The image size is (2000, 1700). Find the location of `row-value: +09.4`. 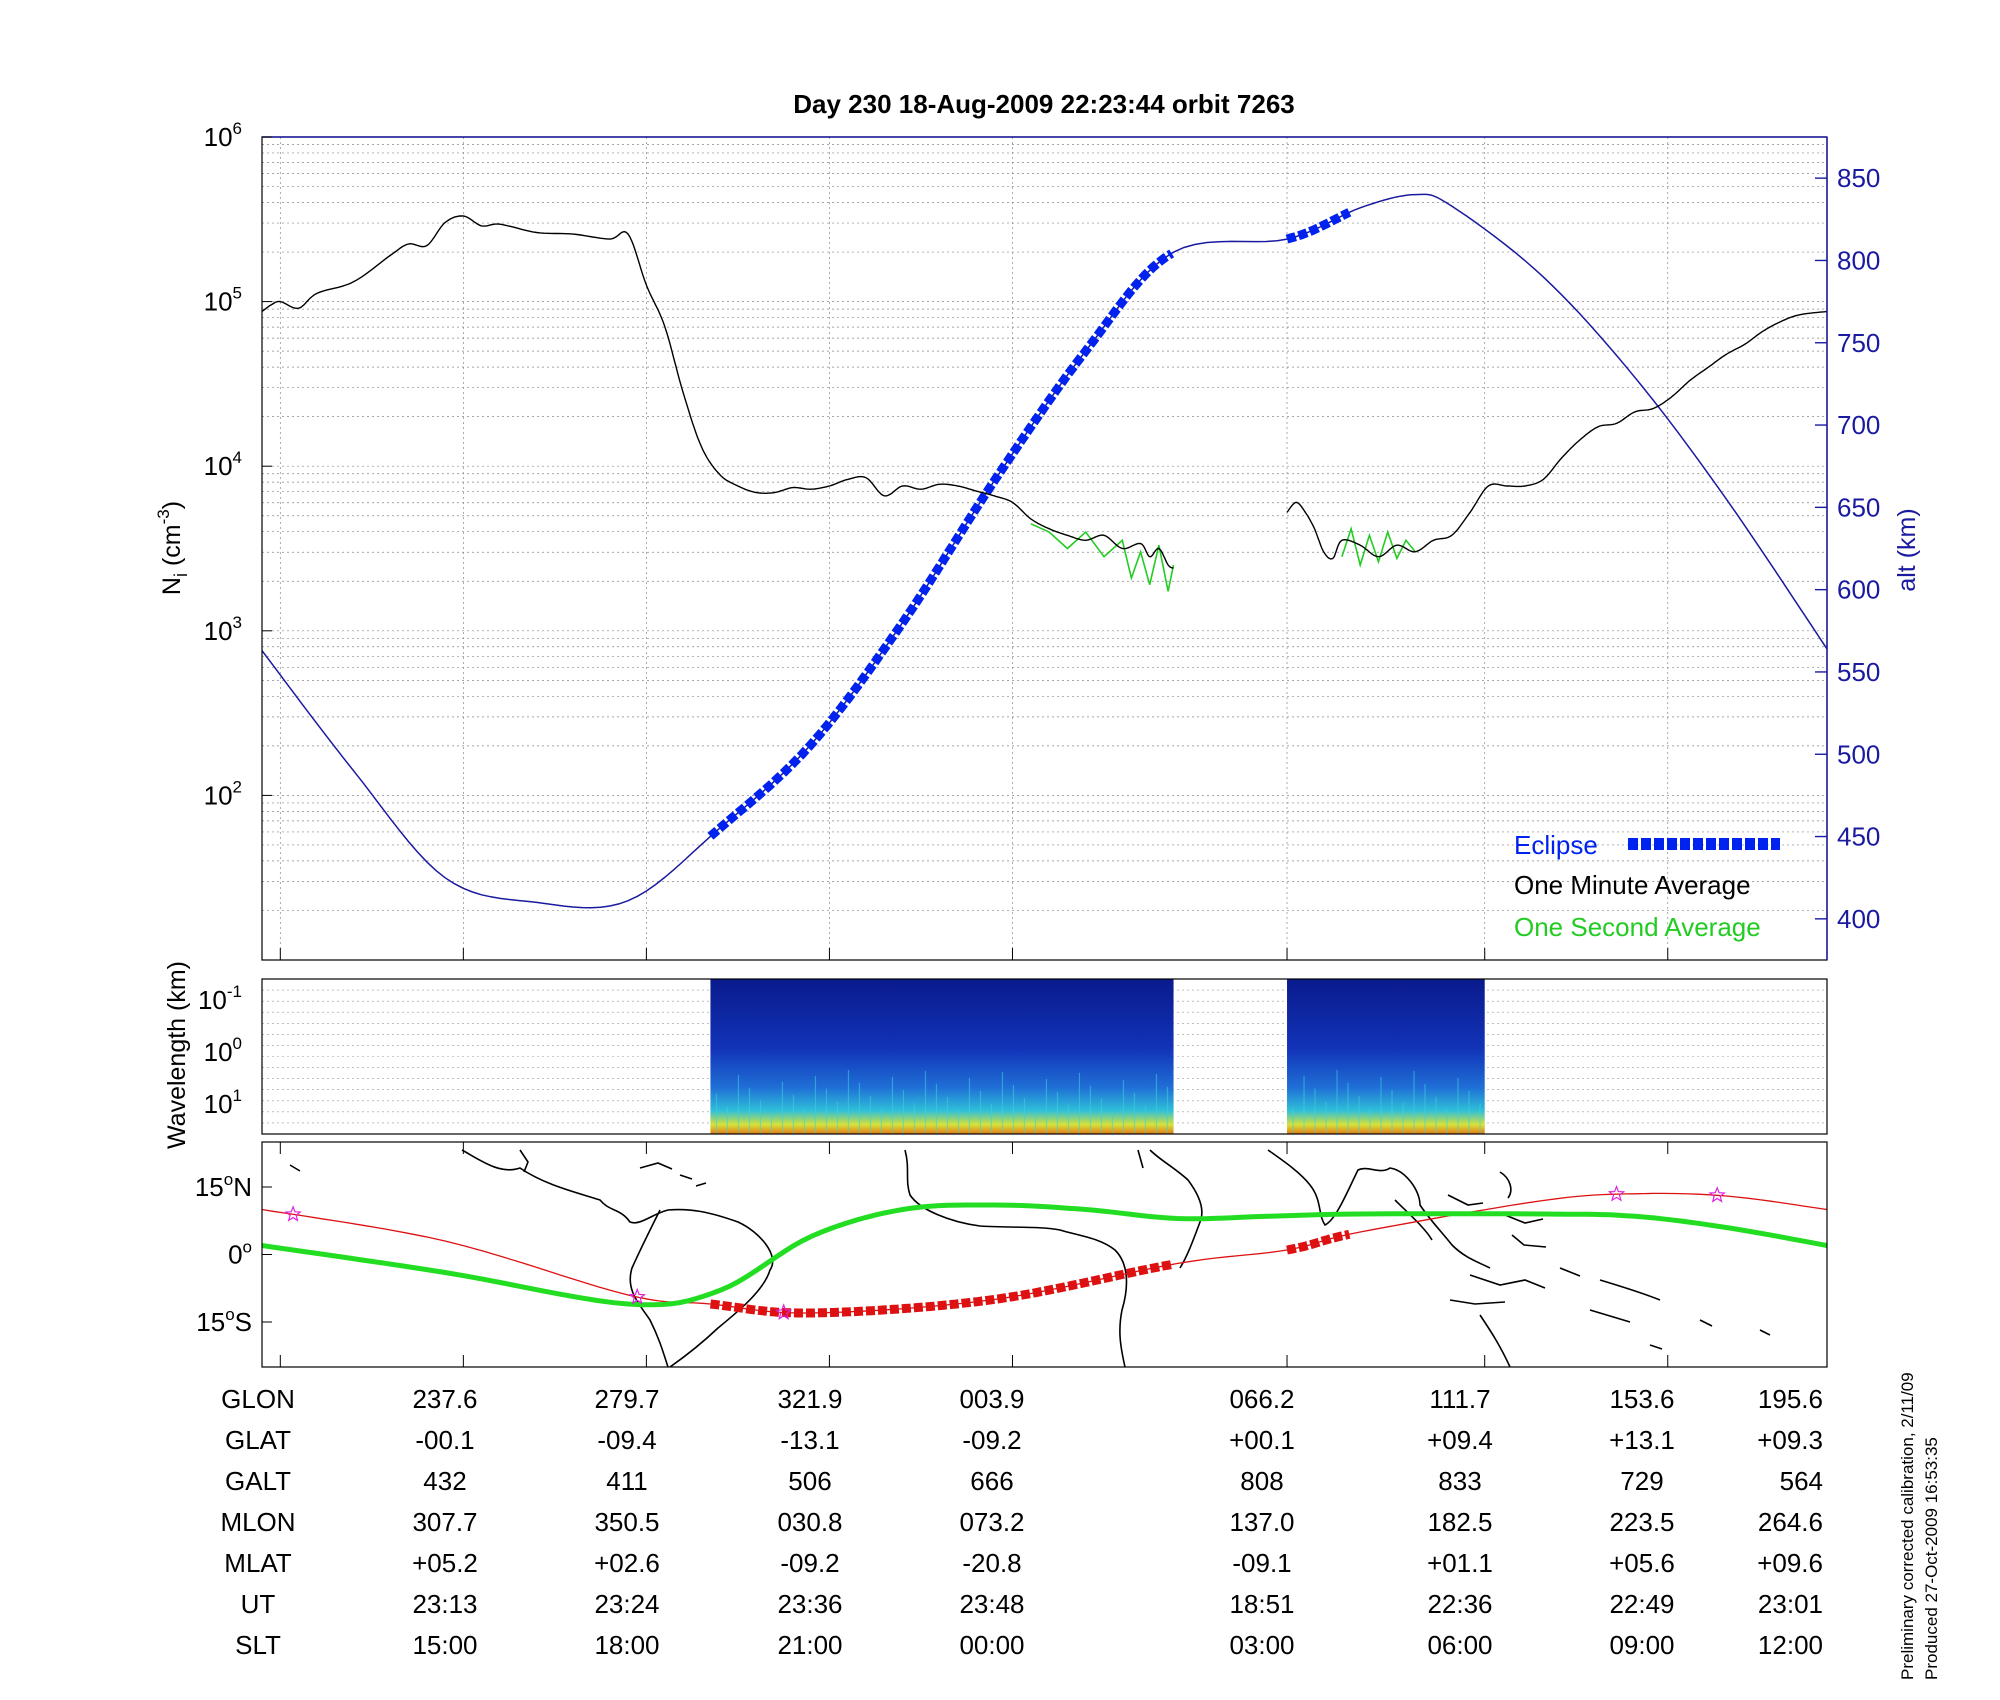

row-value: +09.4 is located at coordinates (1460, 1440).